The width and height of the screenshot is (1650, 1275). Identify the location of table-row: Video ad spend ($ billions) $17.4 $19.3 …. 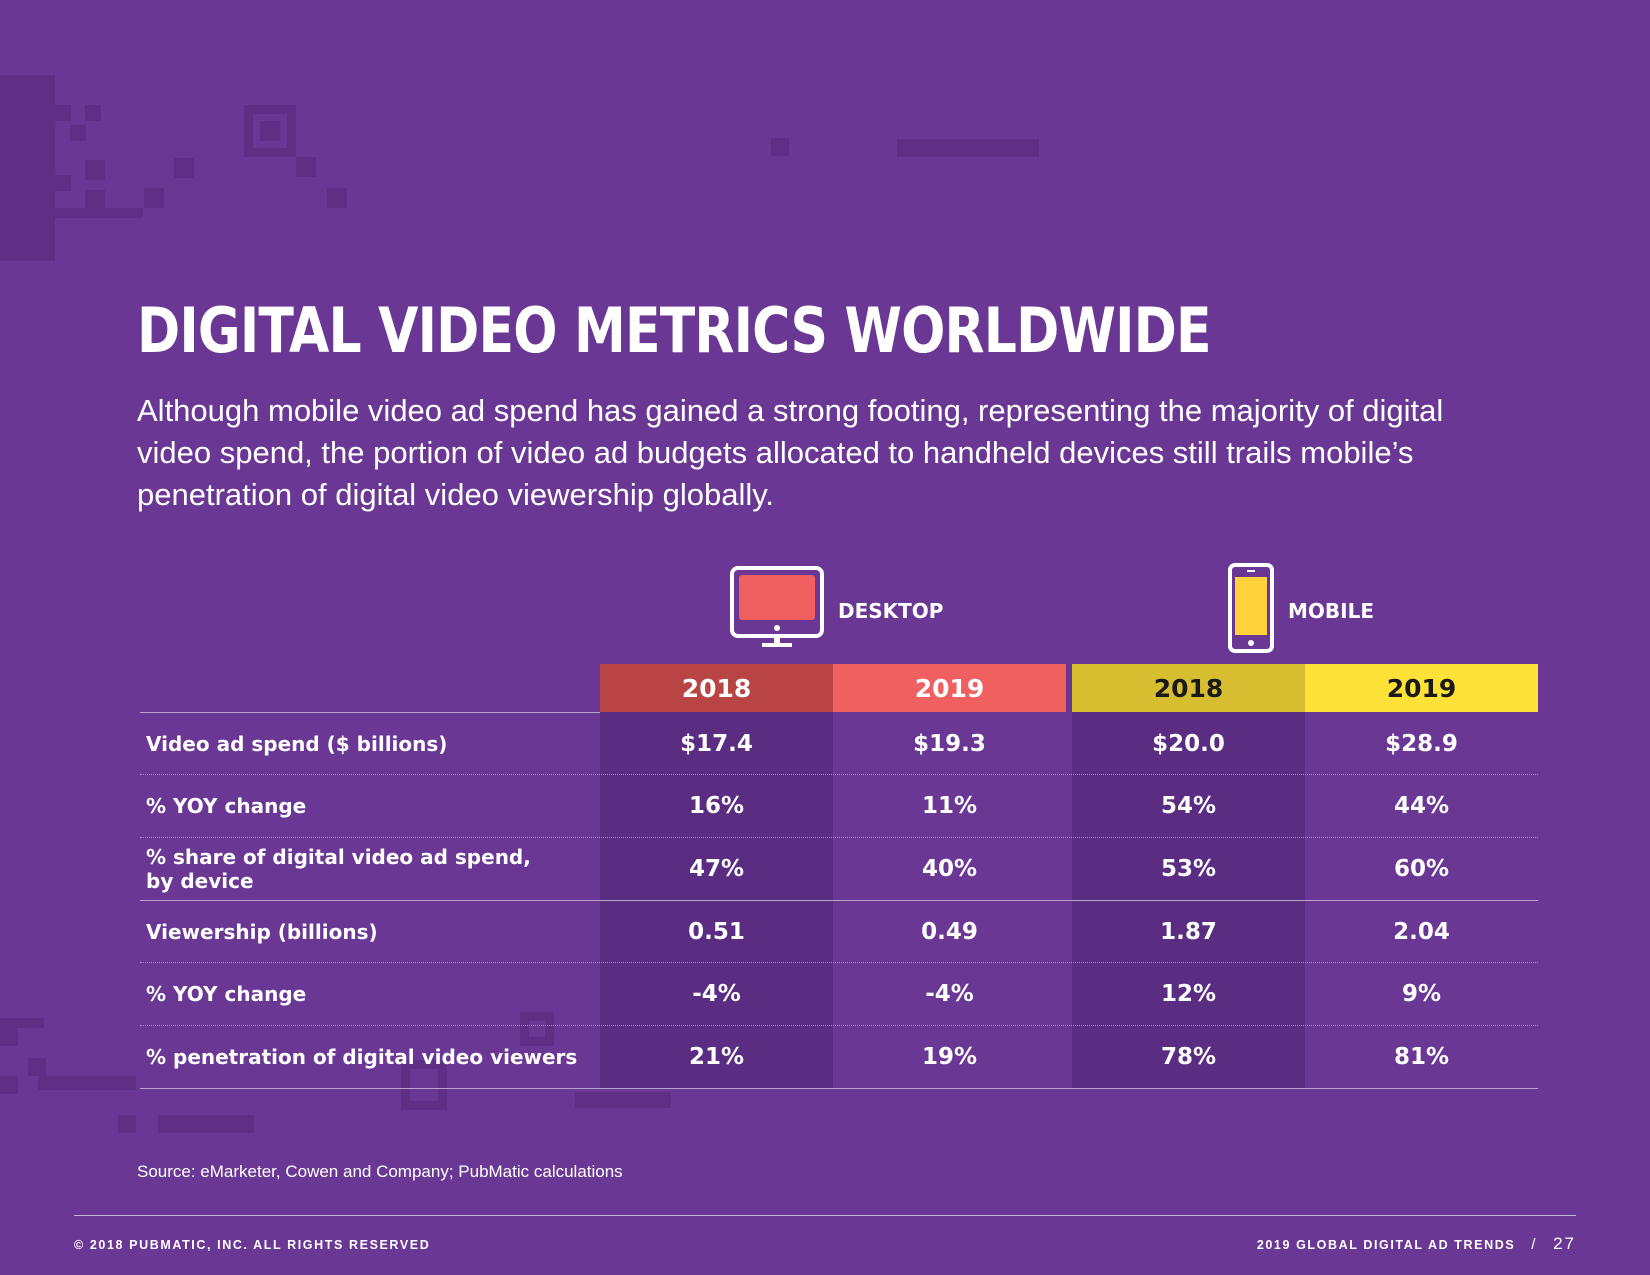
(839, 743).